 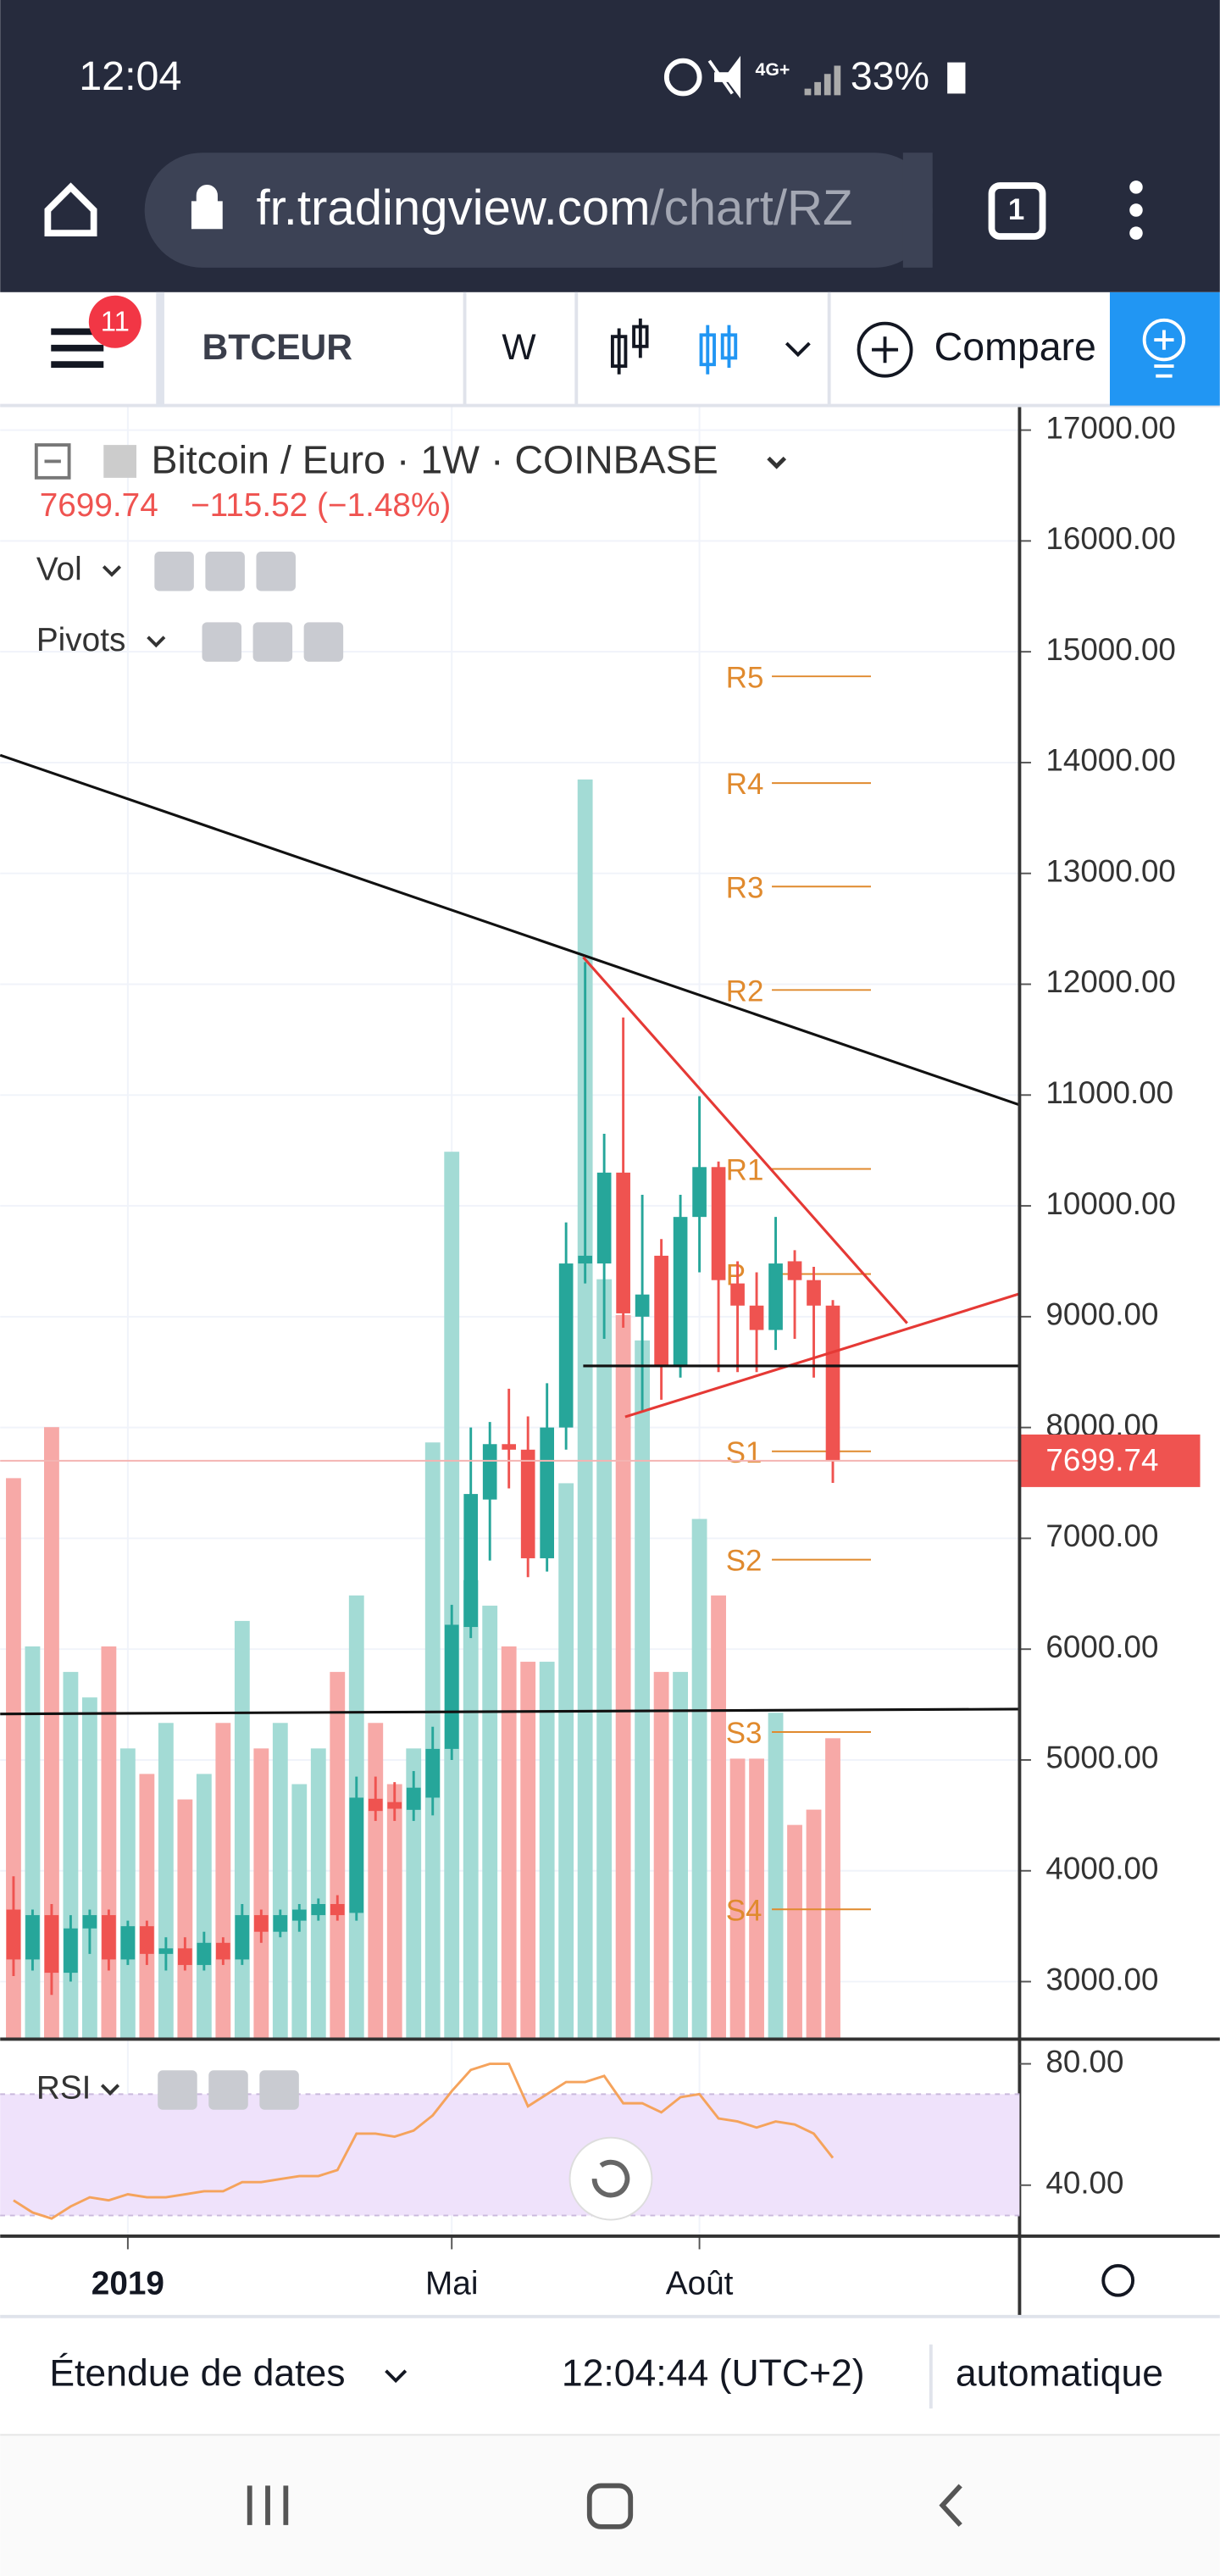 I want to click on y-tick-label: 13000.00, so click(x=1110, y=870).